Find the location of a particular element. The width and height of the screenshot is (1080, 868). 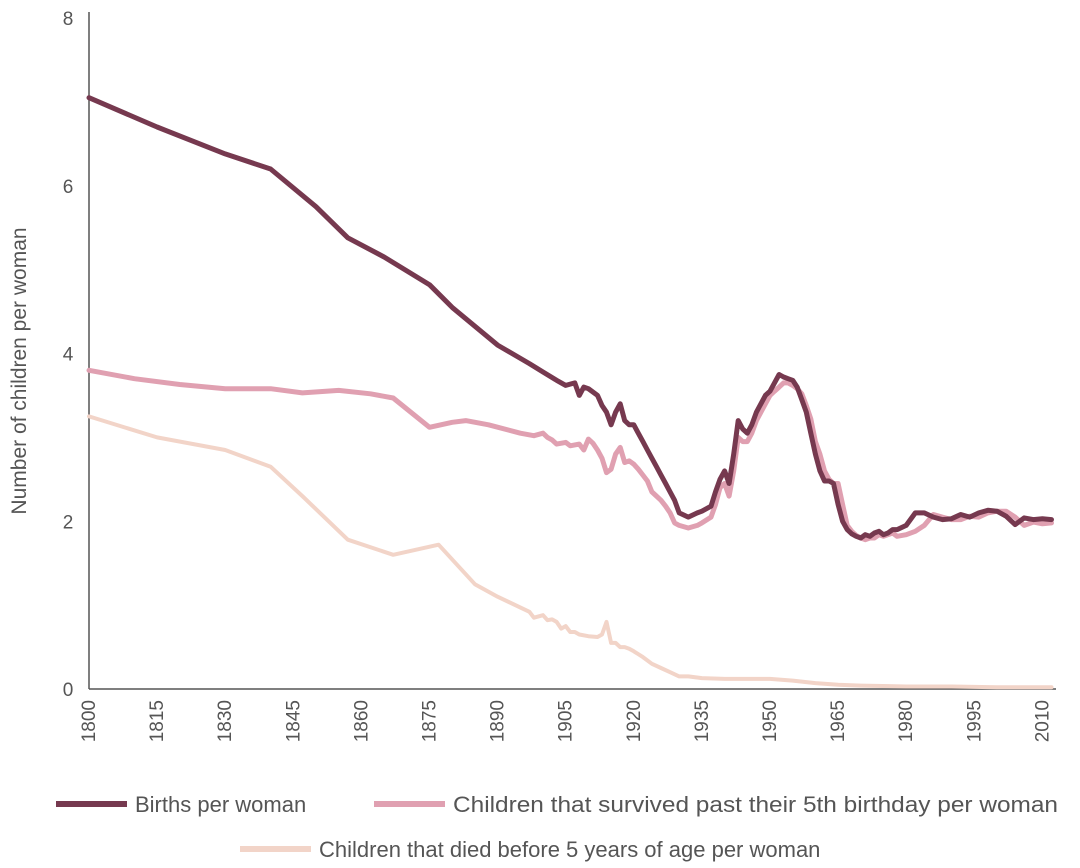

x-tick-label: 1860 is located at coordinates (361, 721).